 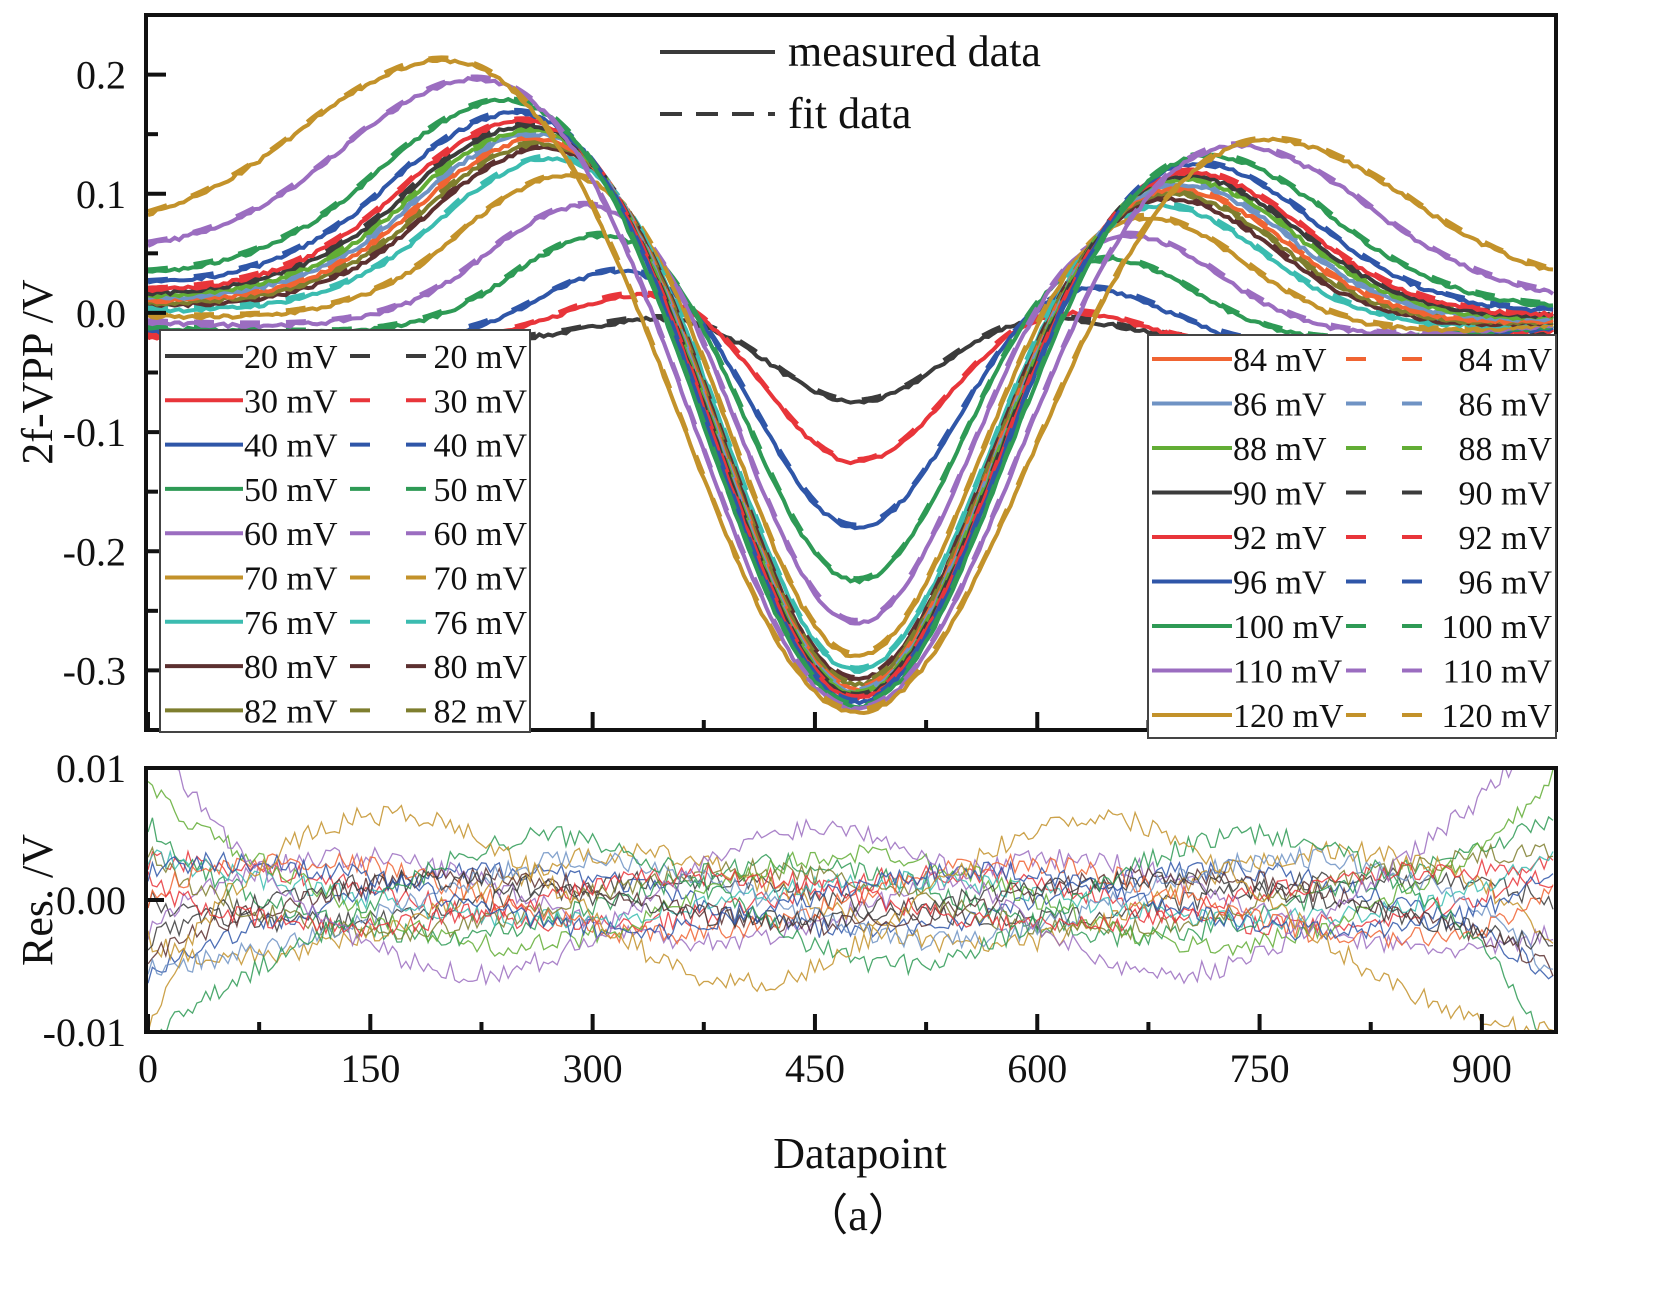 What do you see at coordinates (1506, 494) in the screenshot?
I see `legend-fit-label: 90 mV` at bounding box center [1506, 494].